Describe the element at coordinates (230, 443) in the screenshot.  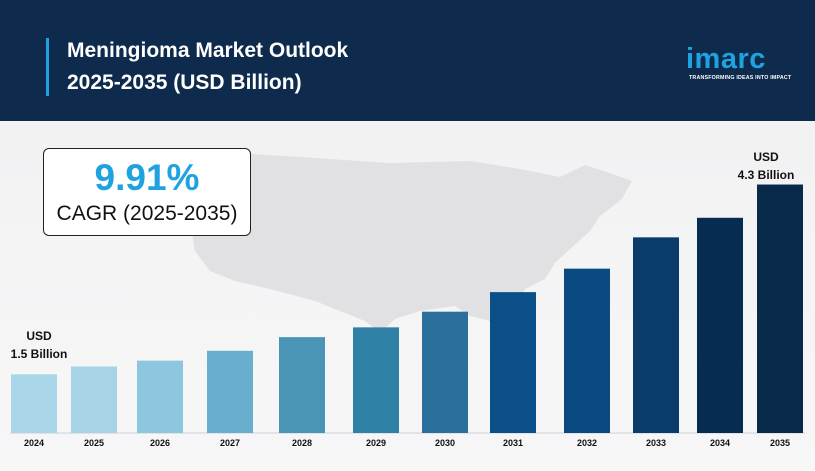
I see `x-tick-label: 2027` at that location.